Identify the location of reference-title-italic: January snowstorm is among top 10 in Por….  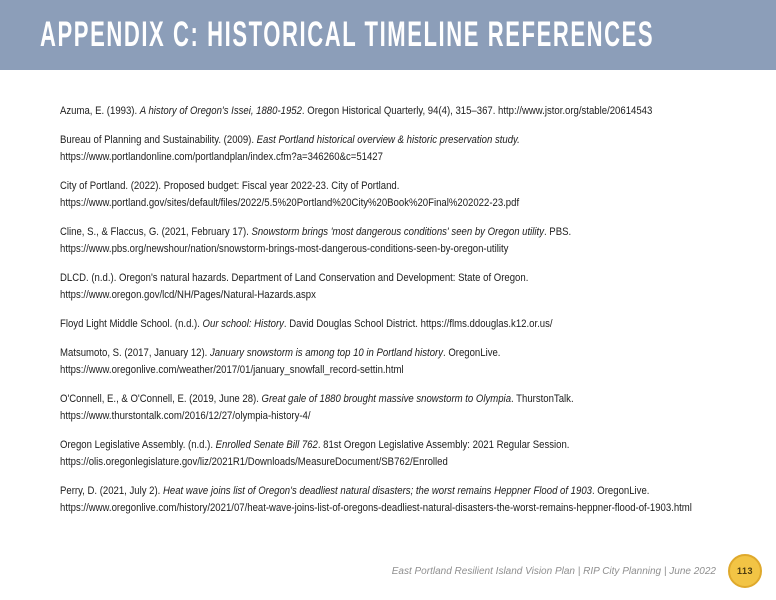
(327, 353).